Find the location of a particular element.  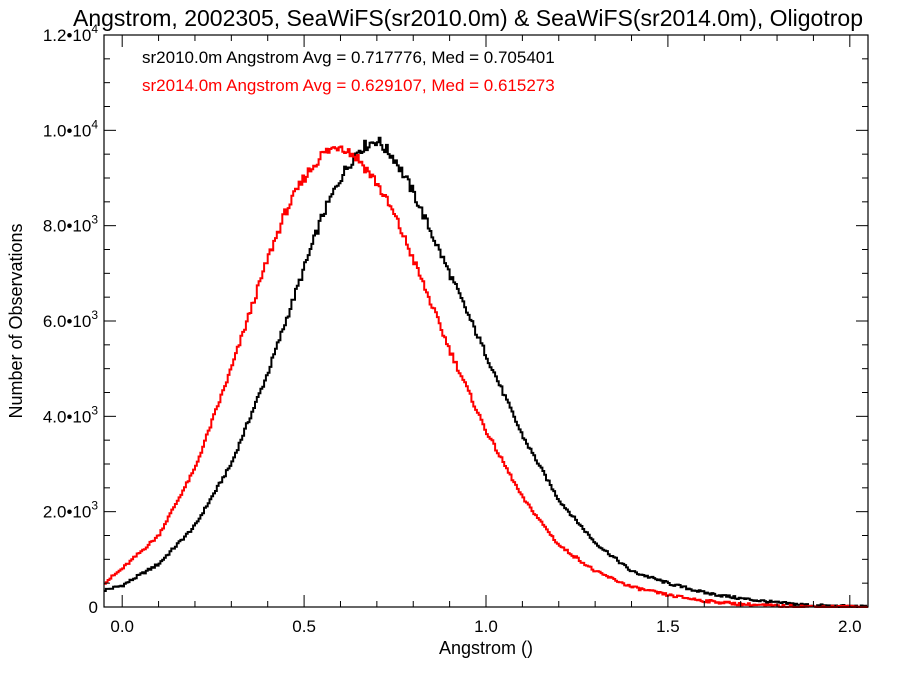

y-tick-label: 8.0•103 is located at coordinates (71, 224).